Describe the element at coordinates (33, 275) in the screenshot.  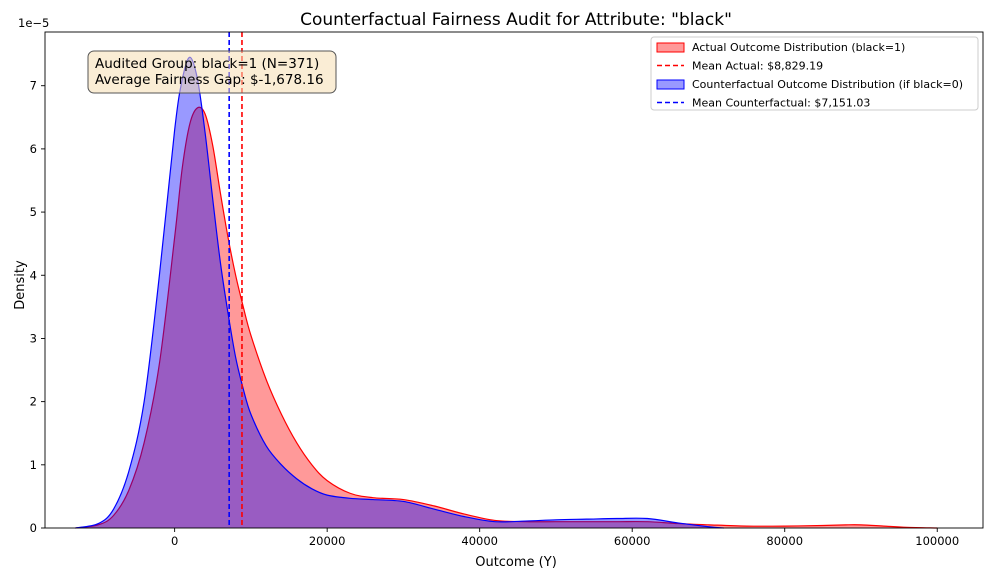
I see `y-tick-label: 4` at that location.